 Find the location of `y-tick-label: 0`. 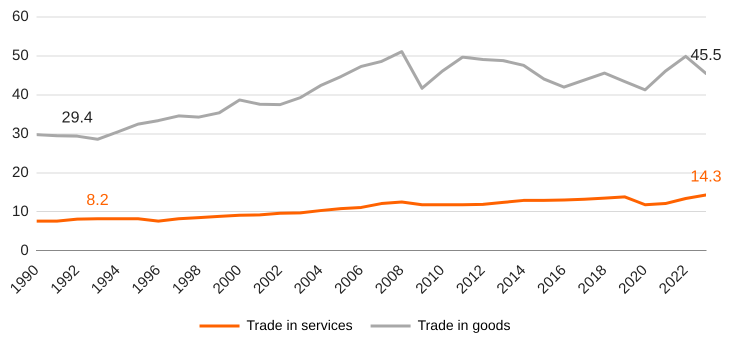

y-tick-label: 0 is located at coordinates (24, 250).